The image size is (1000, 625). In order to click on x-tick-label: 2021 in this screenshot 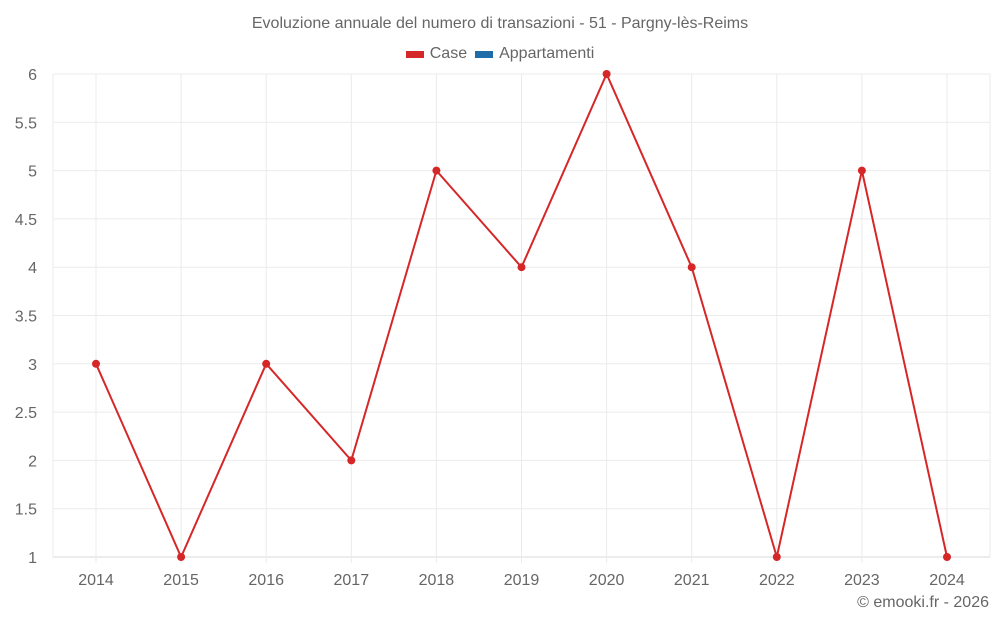, I will do `click(692, 580)`.